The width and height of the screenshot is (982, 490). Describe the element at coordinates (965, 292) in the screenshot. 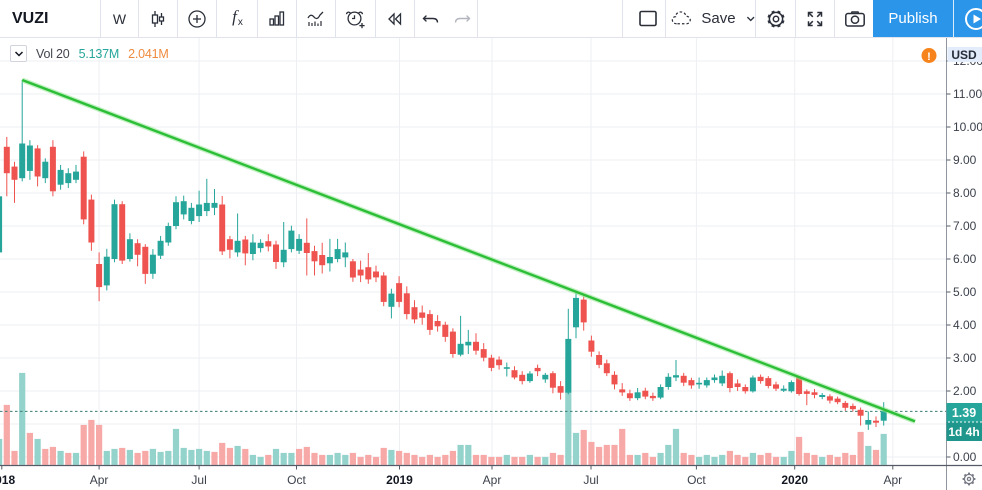

I see `svg-text: 5.00` at that location.